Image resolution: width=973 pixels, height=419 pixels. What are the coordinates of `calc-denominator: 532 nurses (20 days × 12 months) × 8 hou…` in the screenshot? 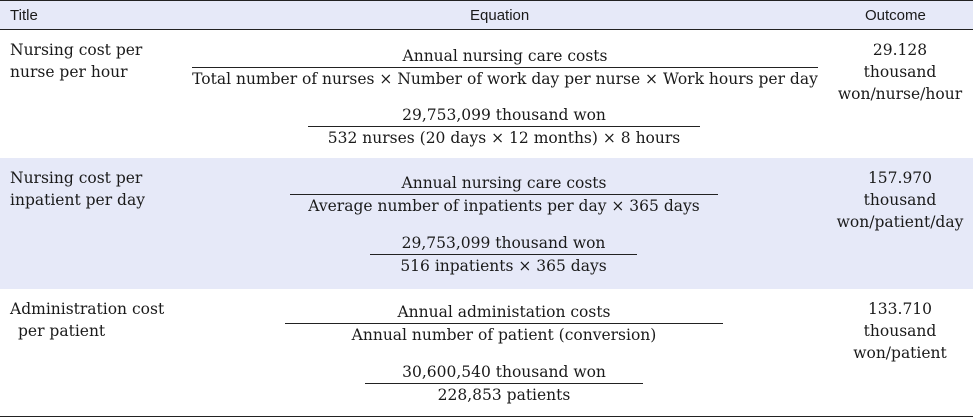 It's located at (504, 138).